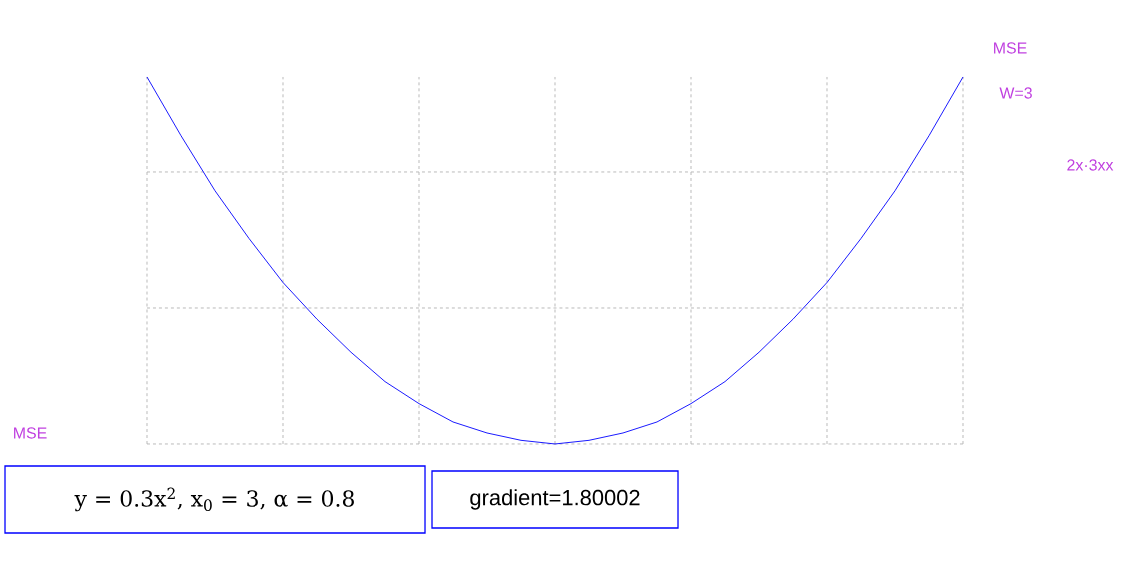  I want to click on text: gradient=1.80002, so click(555, 499).